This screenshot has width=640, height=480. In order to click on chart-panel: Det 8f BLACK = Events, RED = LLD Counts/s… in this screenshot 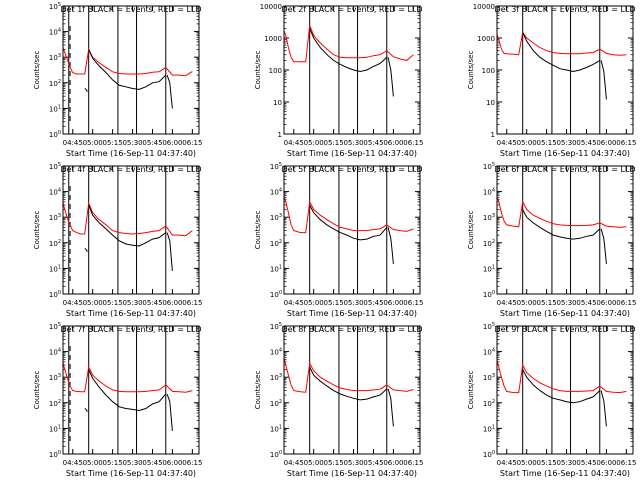, I will do `click(338, 400)`.